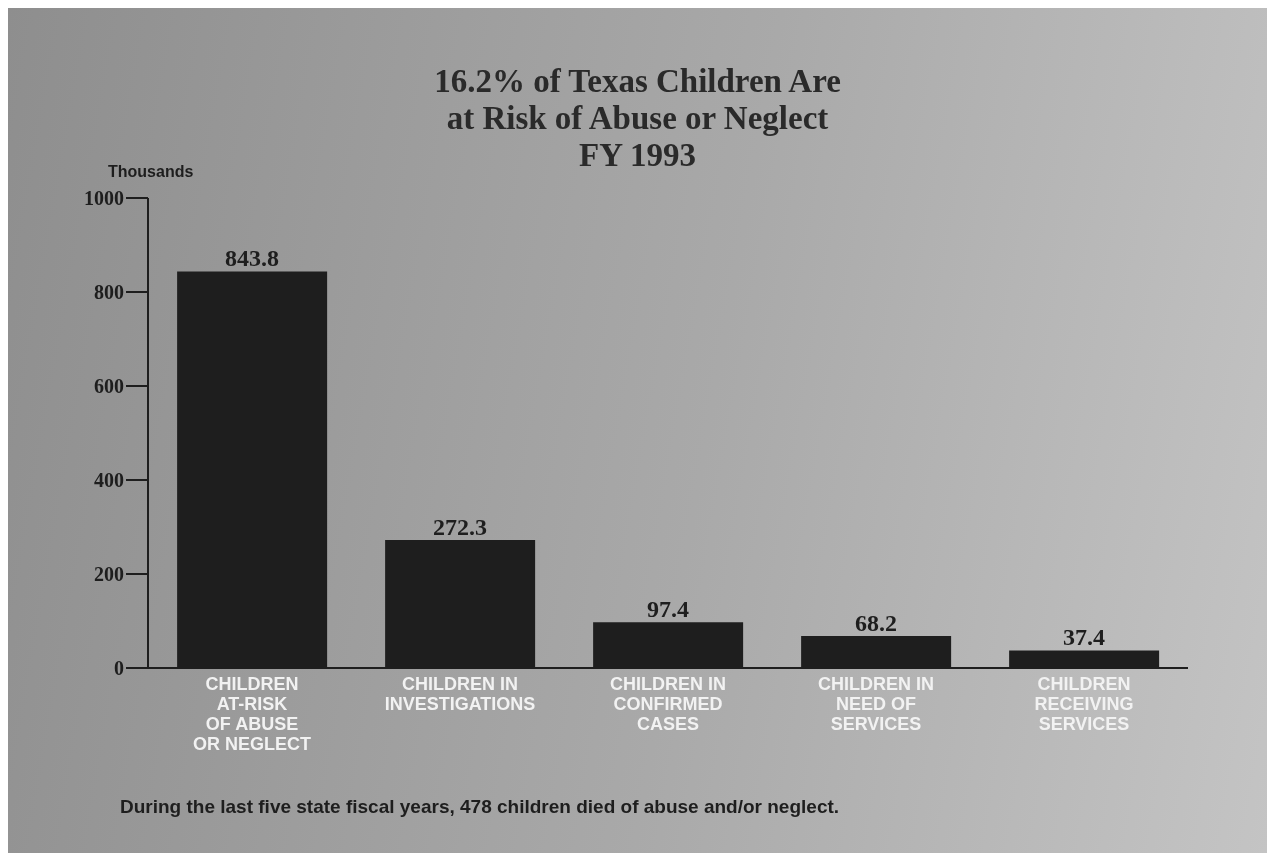 This screenshot has width=1275, height=861. Describe the element at coordinates (109, 292) in the screenshot. I see `y-tick-label: 800` at that location.